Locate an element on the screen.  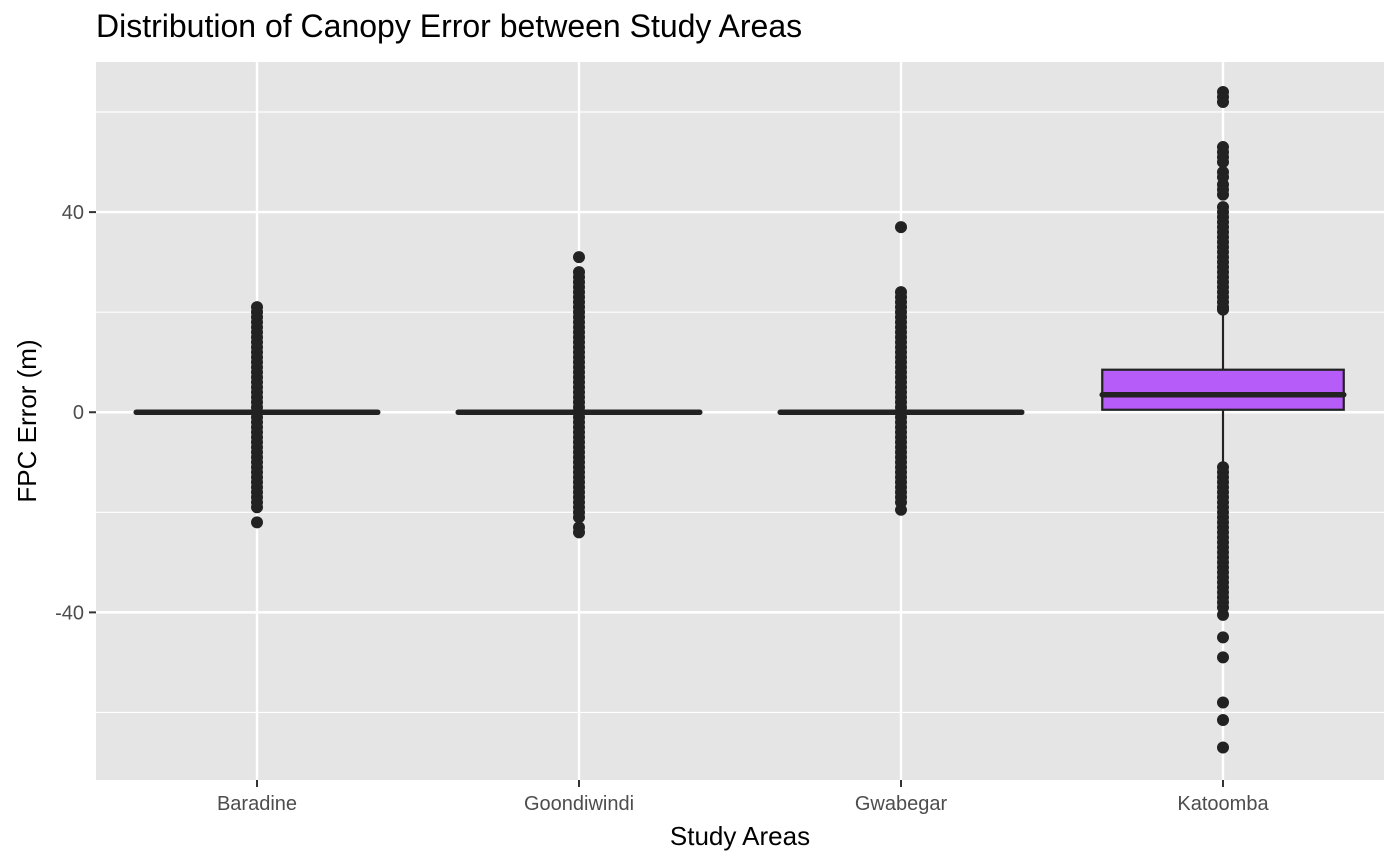
x-tick-label: Baradine is located at coordinates (257, 804).